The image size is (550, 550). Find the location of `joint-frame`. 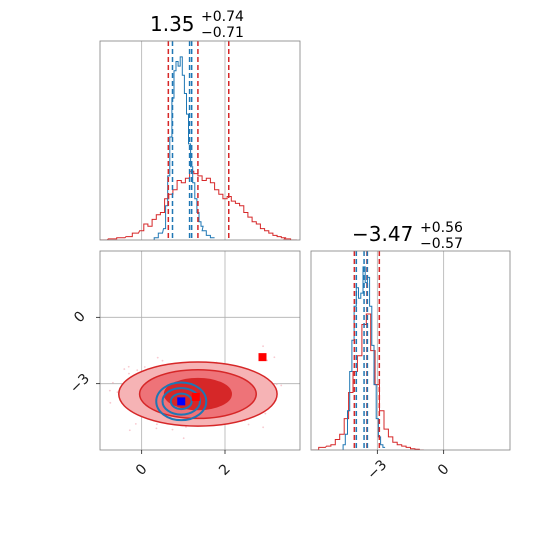

joint-frame is located at coordinates (200, 350).